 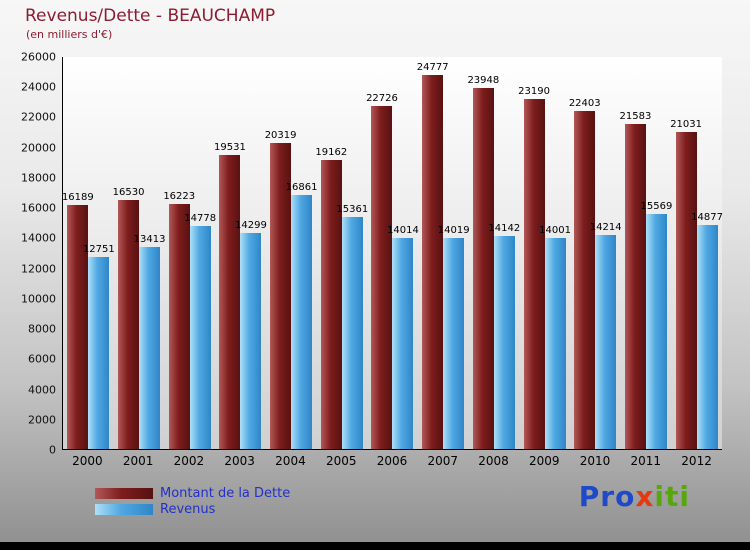 What do you see at coordinates (230, 147) in the screenshot?
I see `value-label: 19531` at bounding box center [230, 147].